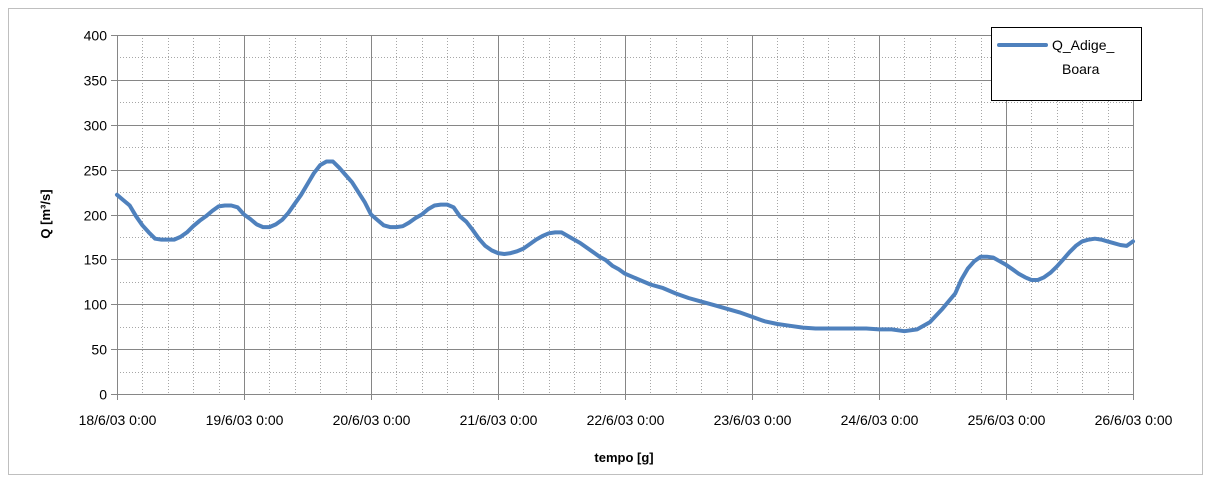 The width and height of the screenshot is (1211, 483). I want to click on legend: Q_Adige_ Boara, so click(1066, 64).